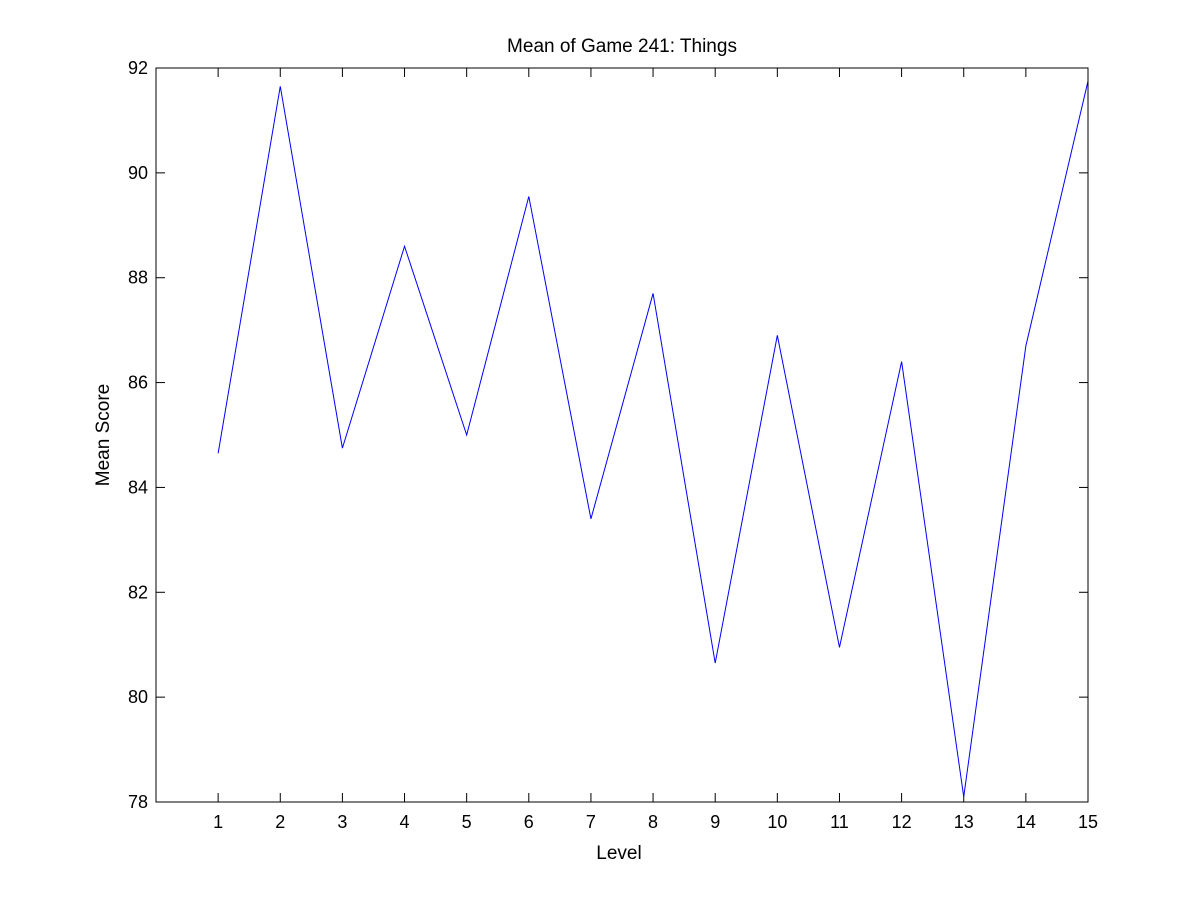  What do you see at coordinates (622, 46) in the screenshot?
I see `chart-title: Mean of Game 241: Things` at bounding box center [622, 46].